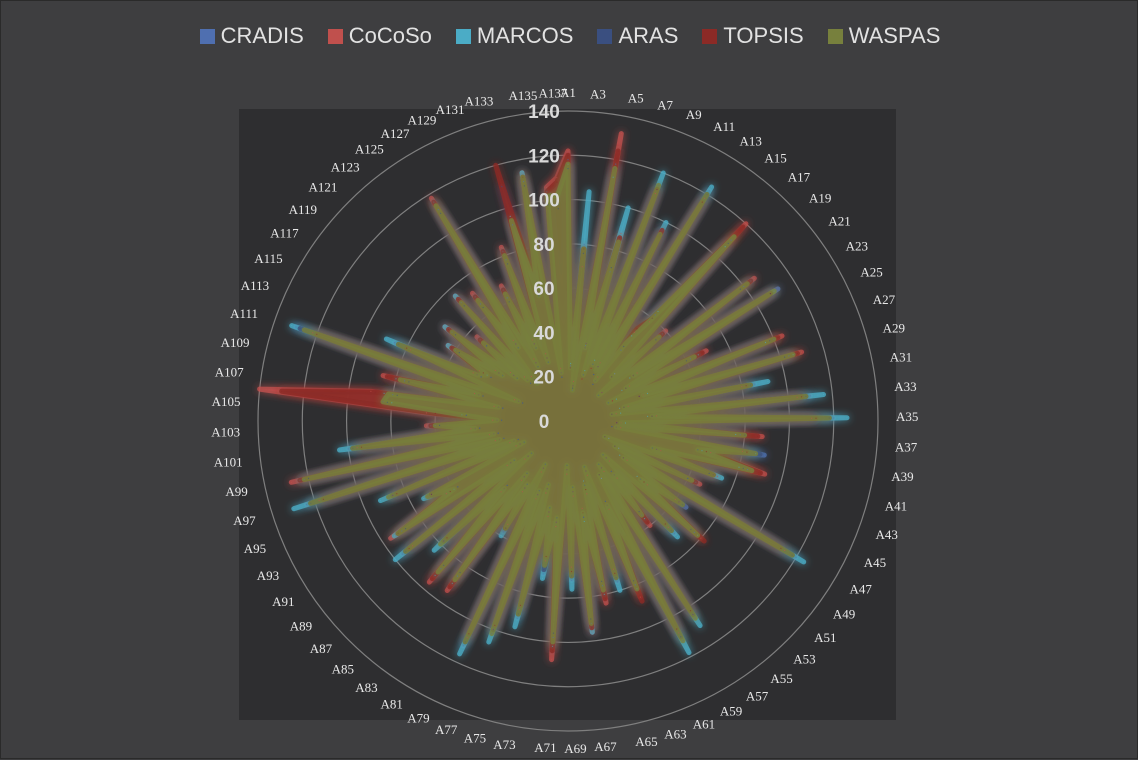 The image size is (1138, 760). What do you see at coordinates (422, 120) in the screenshot?
I see `category-label: A129` at bounding box center [422, 120].